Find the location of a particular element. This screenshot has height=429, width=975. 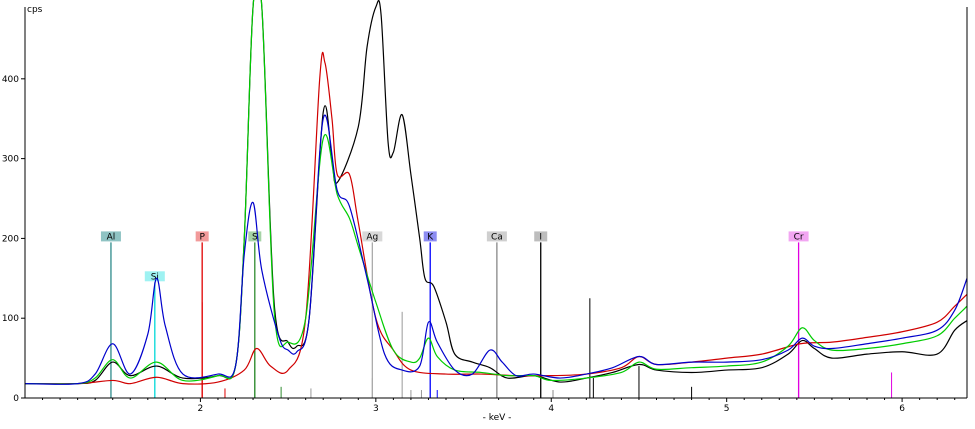

x-tick-label: 6 is located at coordinates (902, 409).